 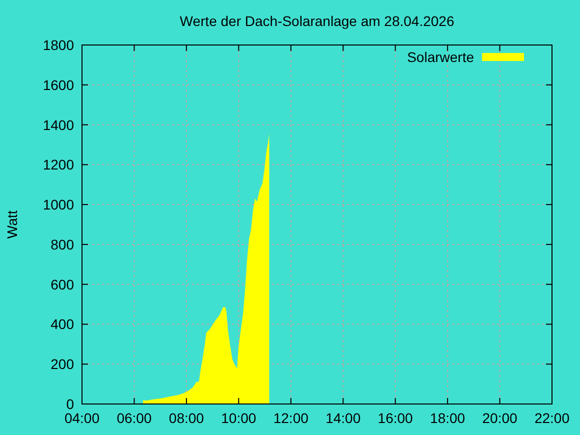 What do you see at coordinates (317, 21) in the screenshot?
I see `chart-title: Werte der Dach-Solaranlage am 28.04.2026` at bounding box center [317, 21].